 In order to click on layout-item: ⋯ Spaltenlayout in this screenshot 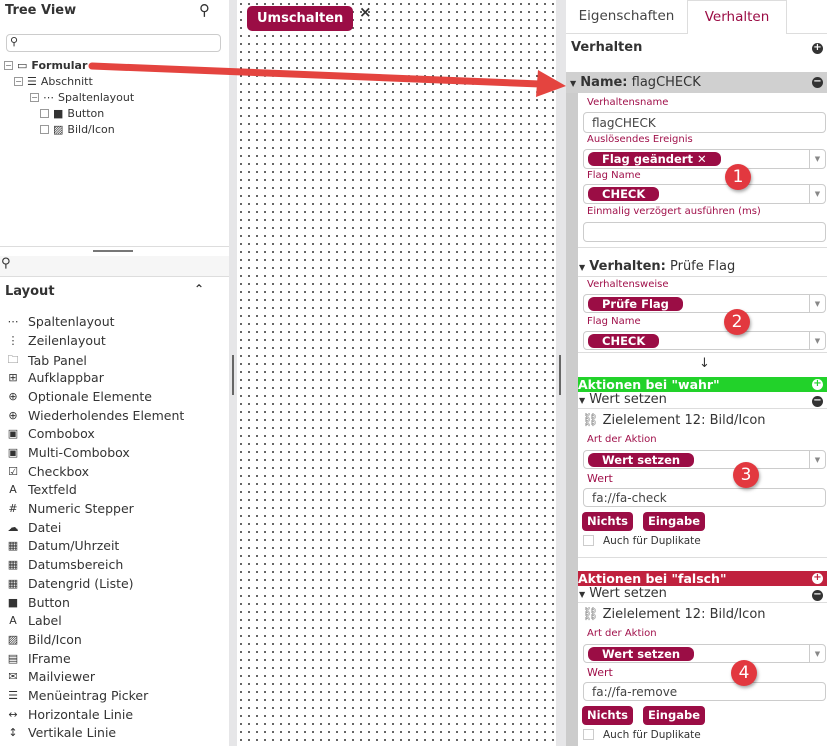, I will do `click(60, 321)`.